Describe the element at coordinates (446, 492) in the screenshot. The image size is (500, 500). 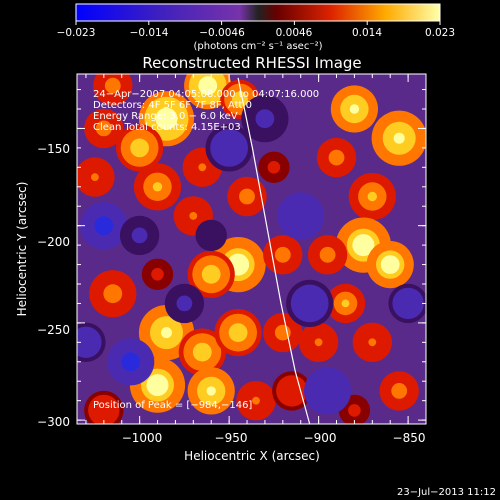
I see `footer-timestamp: 23−Jul−2013 11:12` at that location.